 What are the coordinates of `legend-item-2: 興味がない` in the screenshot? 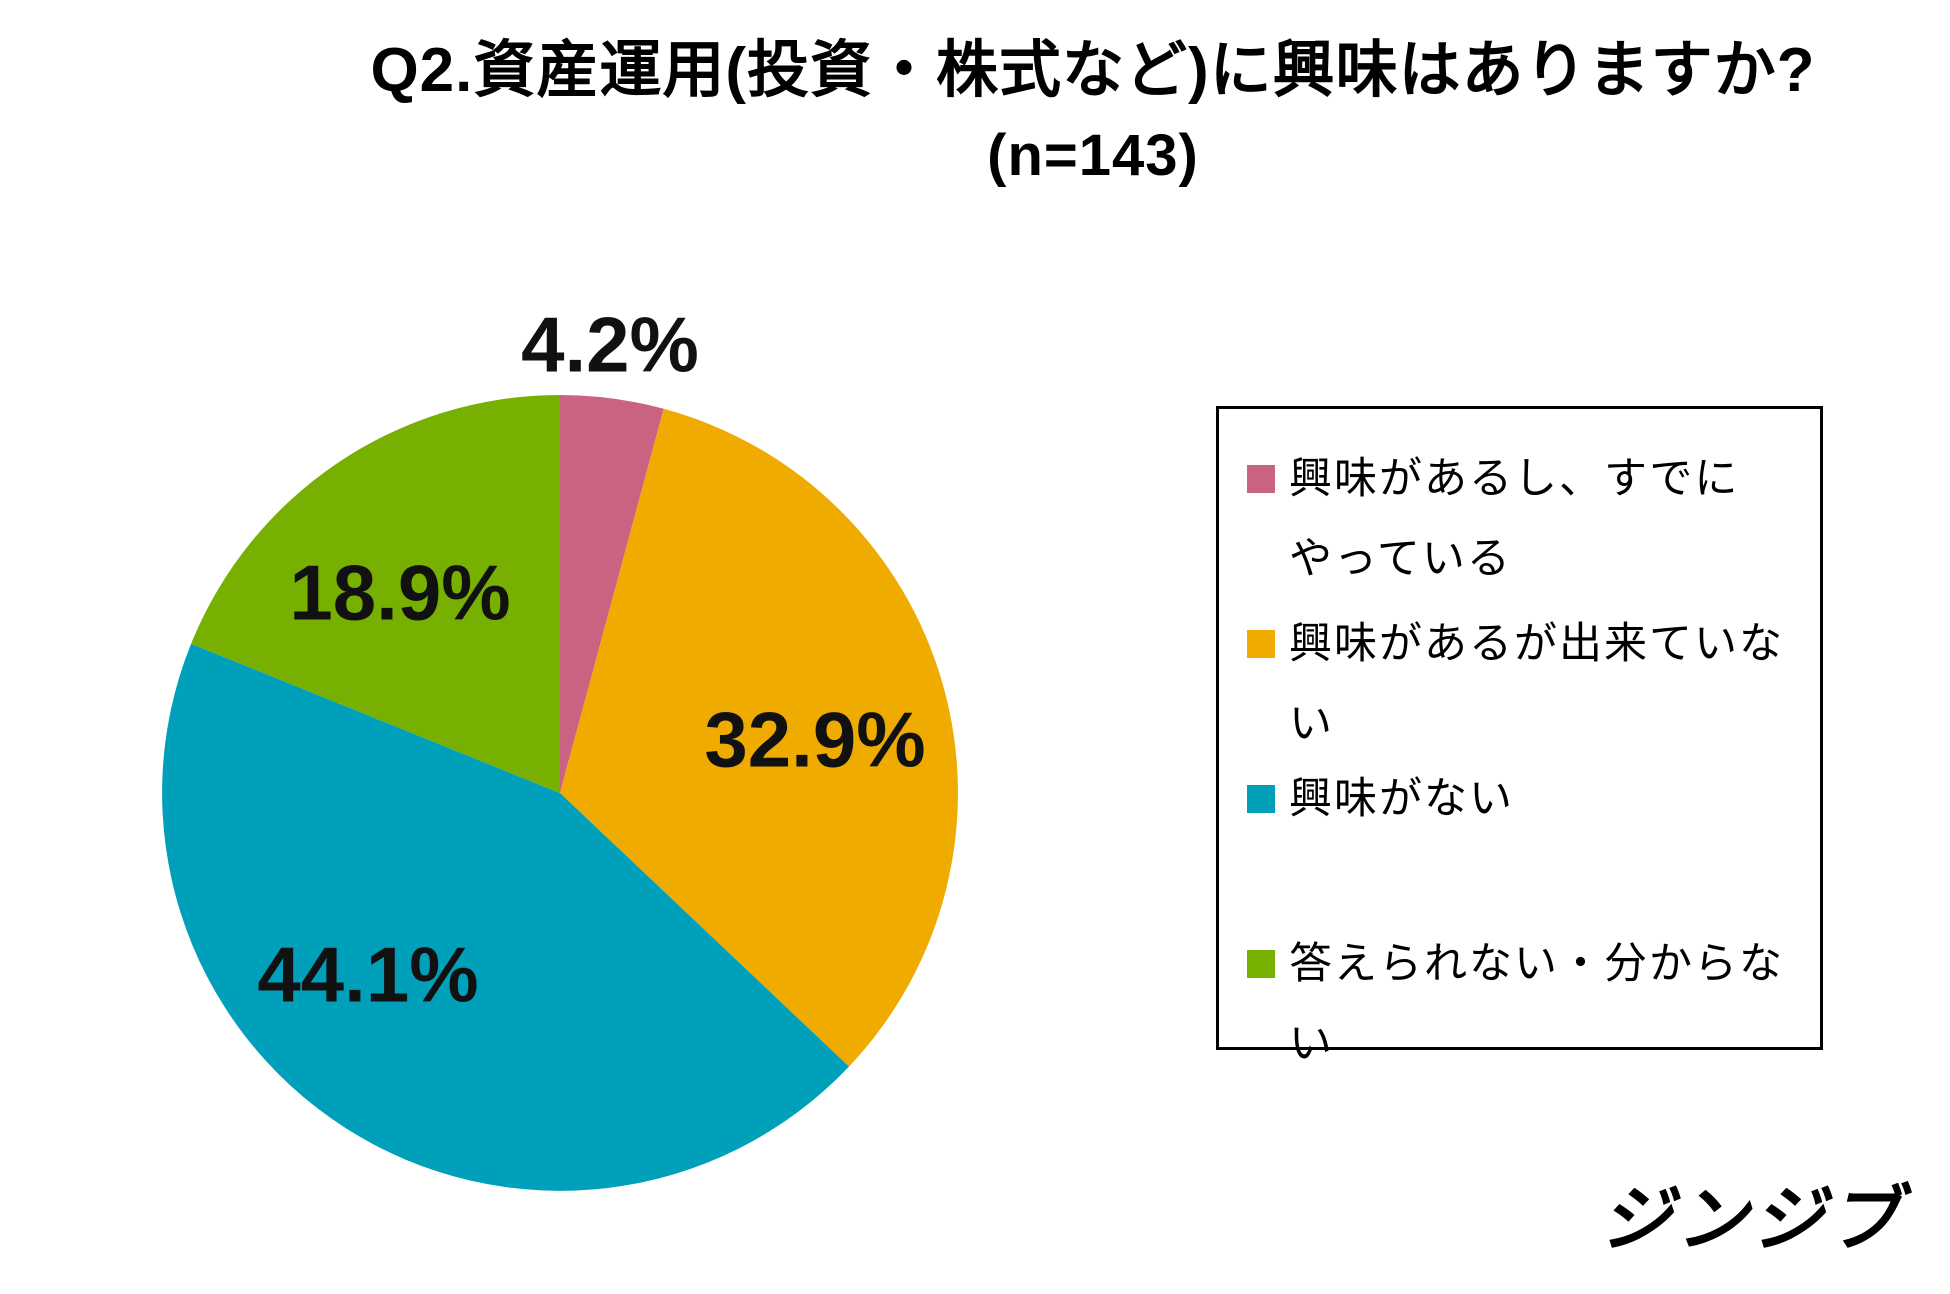 It's located at (1523, 841).